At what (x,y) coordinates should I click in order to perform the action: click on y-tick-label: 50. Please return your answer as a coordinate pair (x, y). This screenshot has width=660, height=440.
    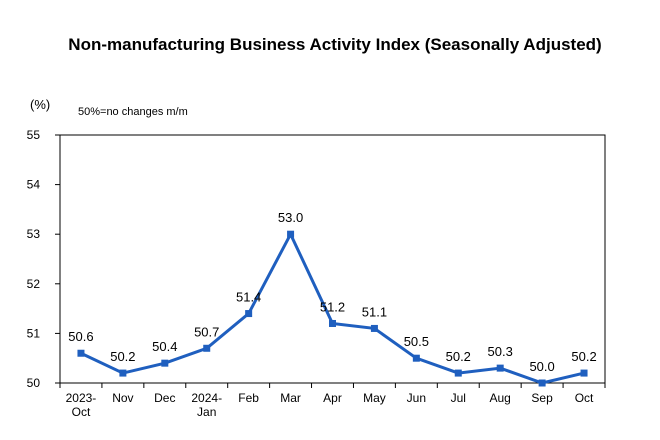
    Looking at the image, I should click on (34, 383).